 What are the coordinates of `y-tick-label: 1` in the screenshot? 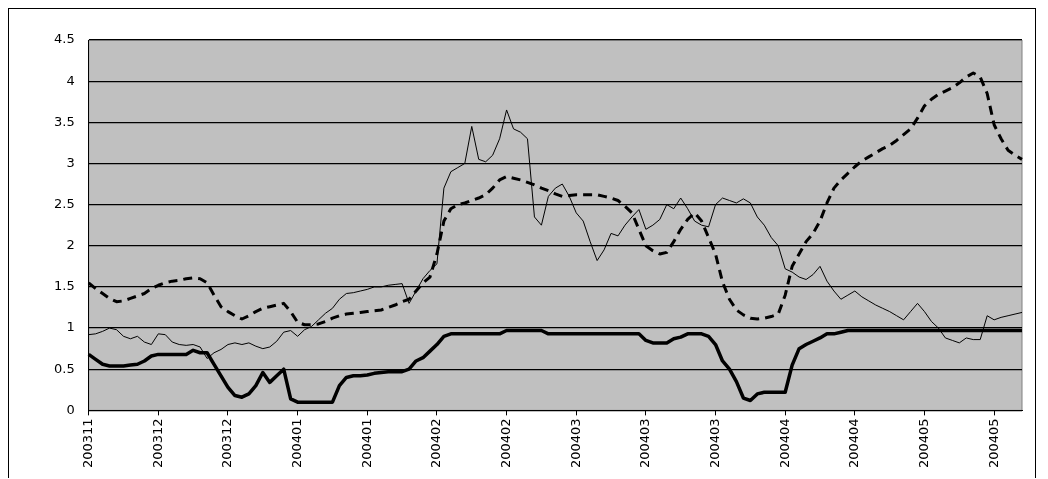 It's located at (70, 327).